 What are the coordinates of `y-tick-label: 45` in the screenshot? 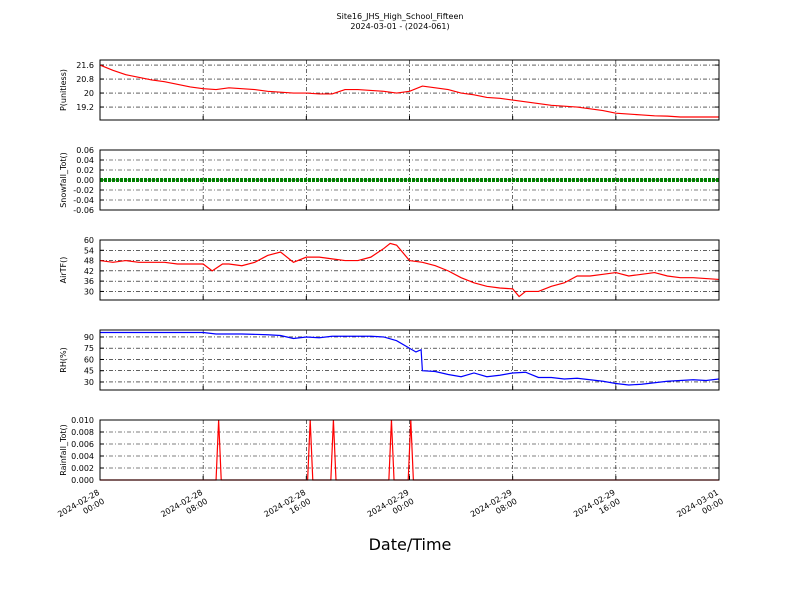 It's located at (89, 371).